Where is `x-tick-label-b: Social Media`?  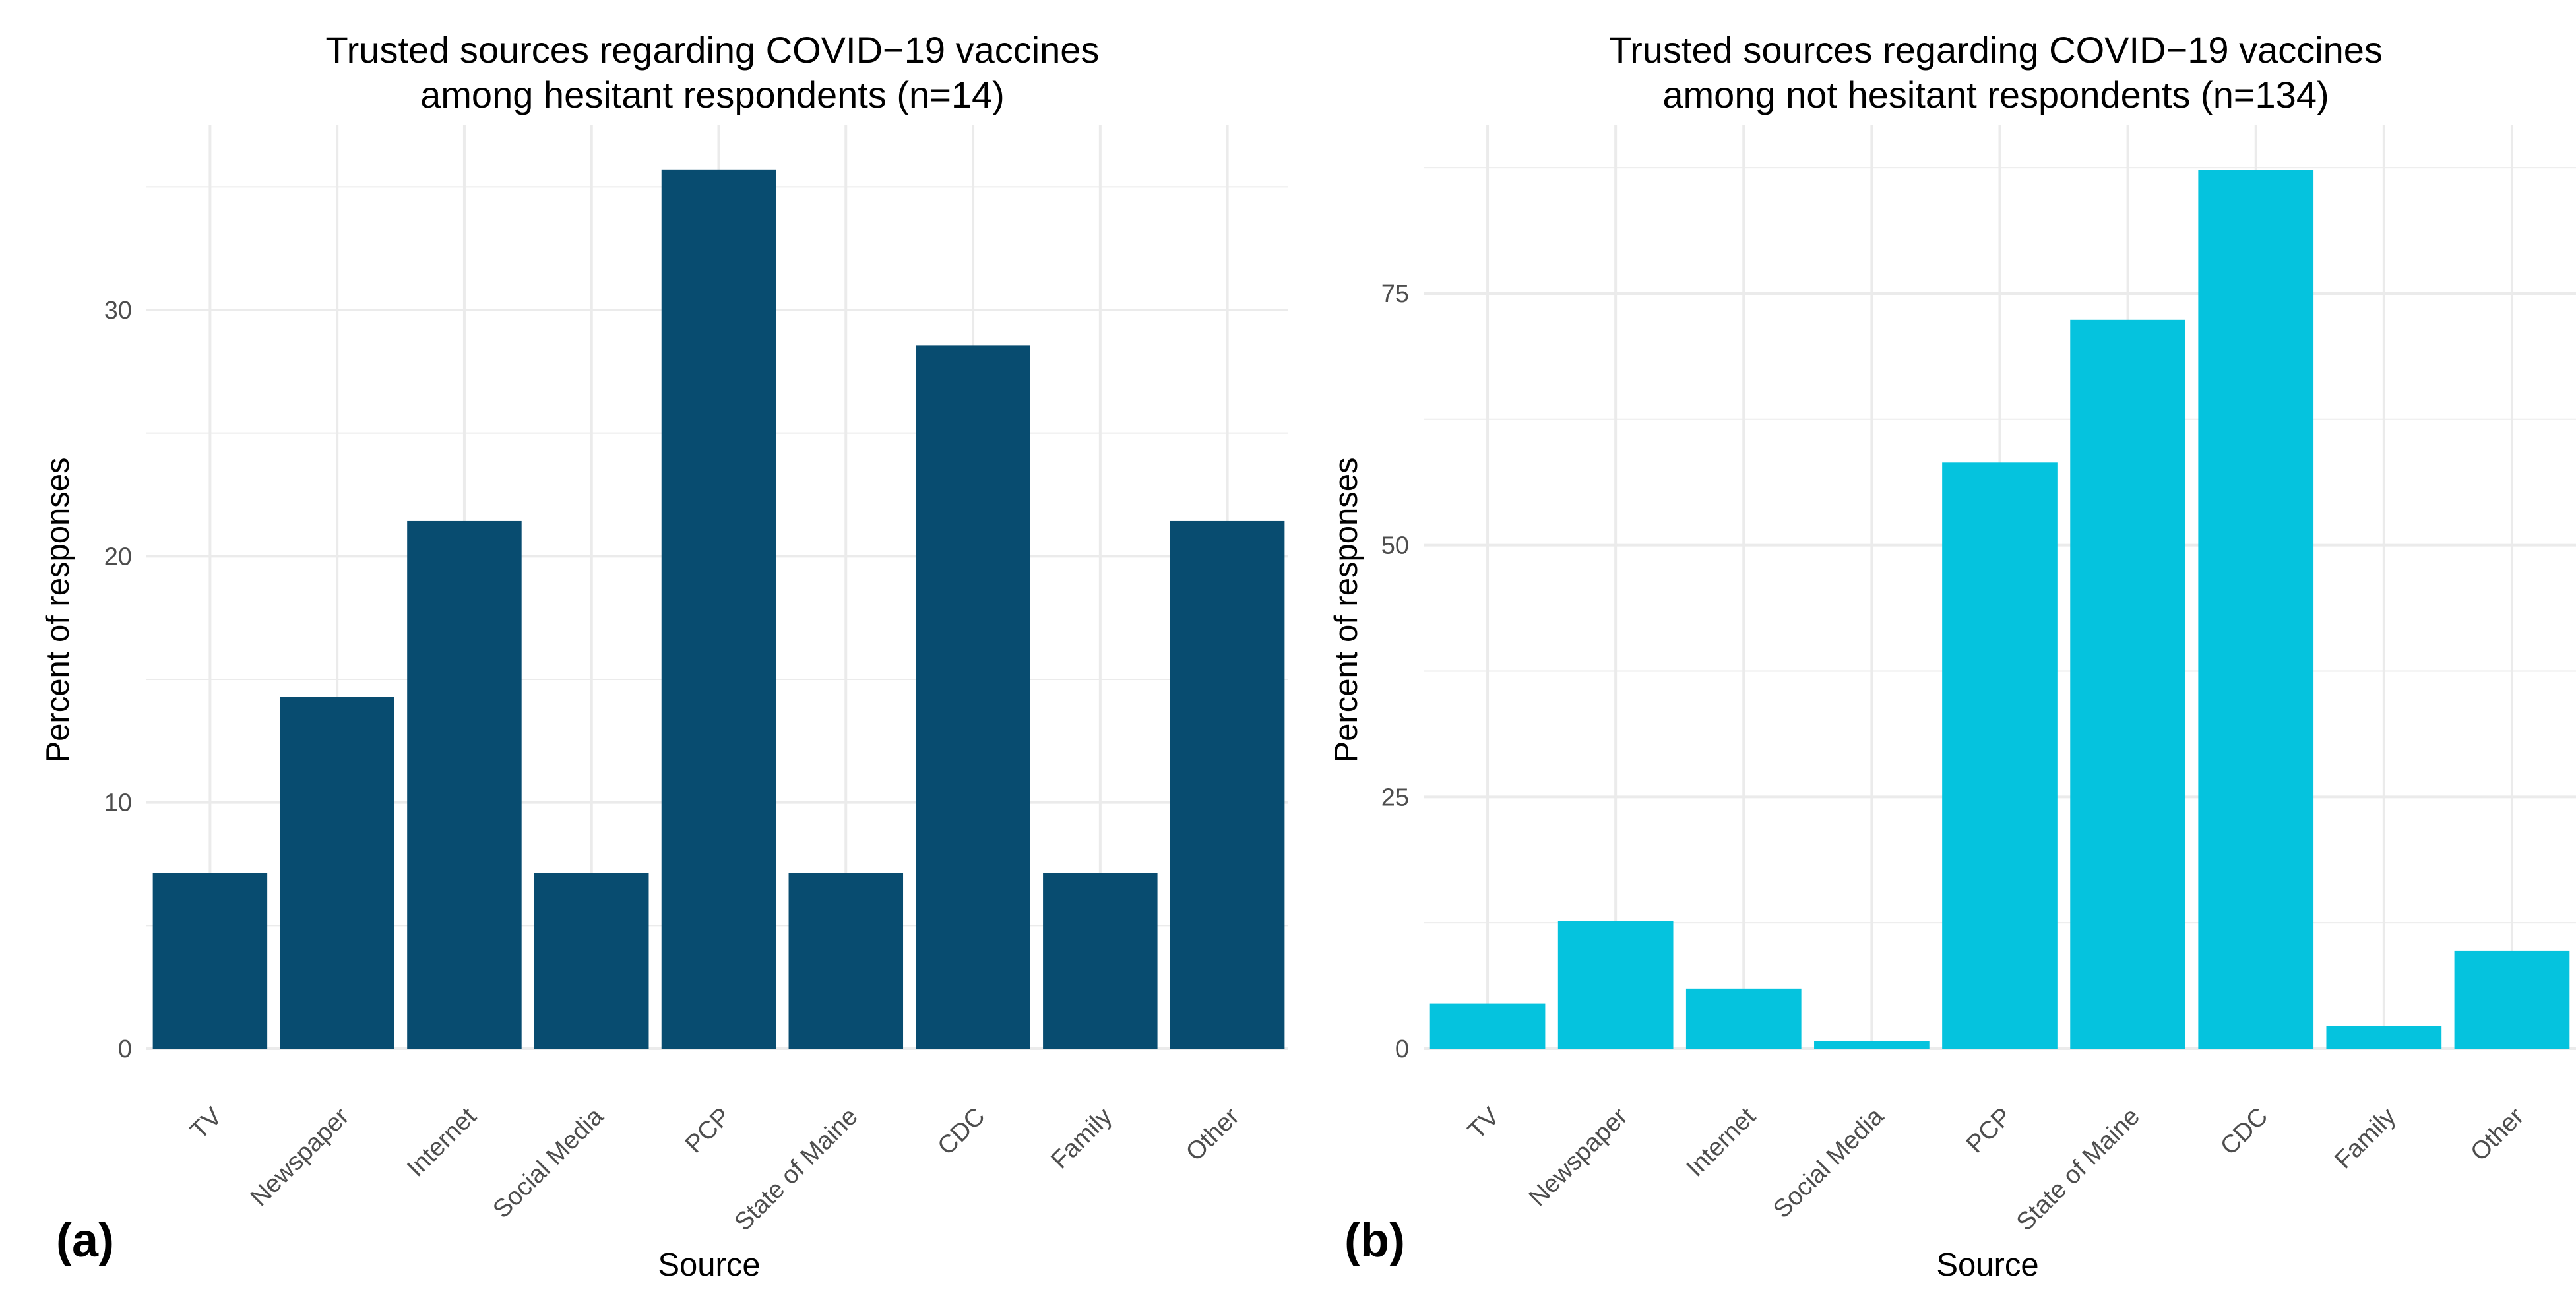
x-tick-label-b: Social Media is located at coordinates (1829, 1163).